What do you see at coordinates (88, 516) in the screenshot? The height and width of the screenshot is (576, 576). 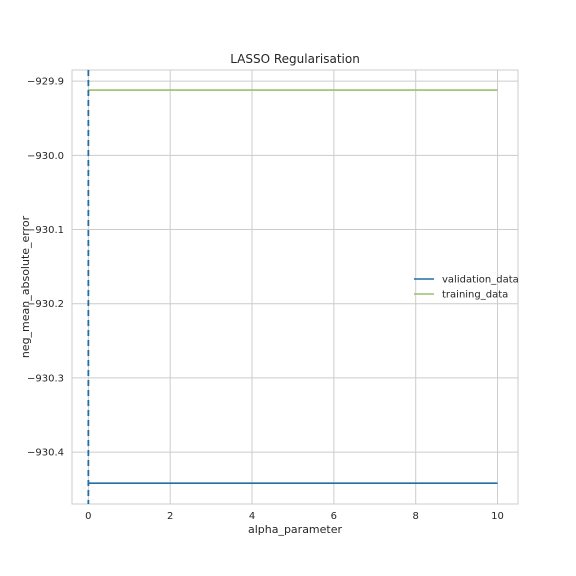 I see `x-tick-label: 0` at bounding box center [88, 516].